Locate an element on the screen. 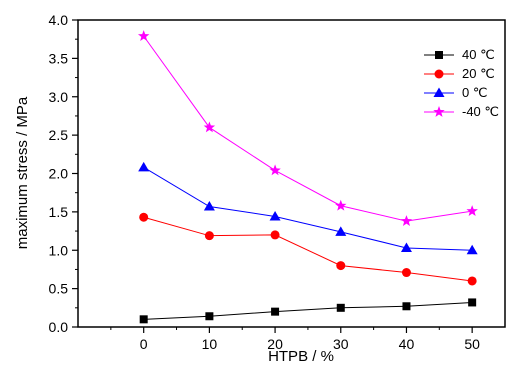  x-tick-label: 0 is located at coordinates (144, 344).